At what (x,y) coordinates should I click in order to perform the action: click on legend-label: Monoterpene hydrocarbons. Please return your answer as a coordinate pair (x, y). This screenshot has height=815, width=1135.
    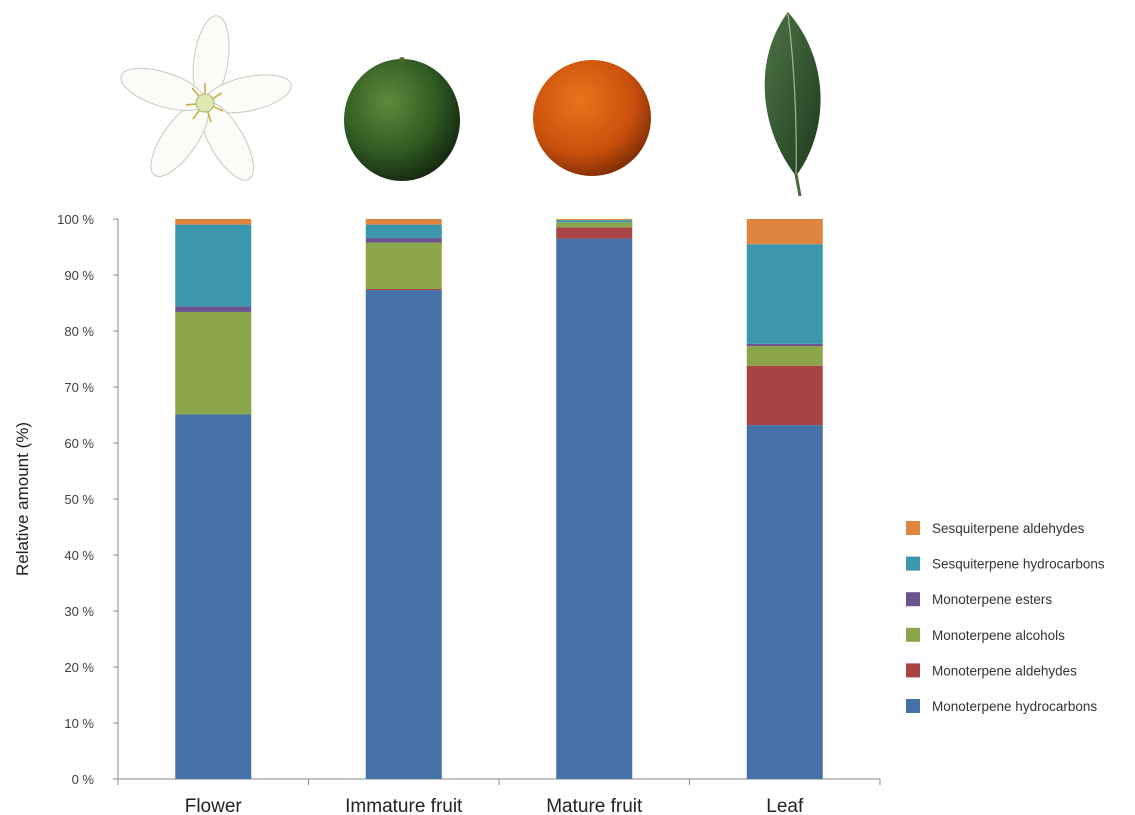
    Looking at the image, I should click on (1014, 706).